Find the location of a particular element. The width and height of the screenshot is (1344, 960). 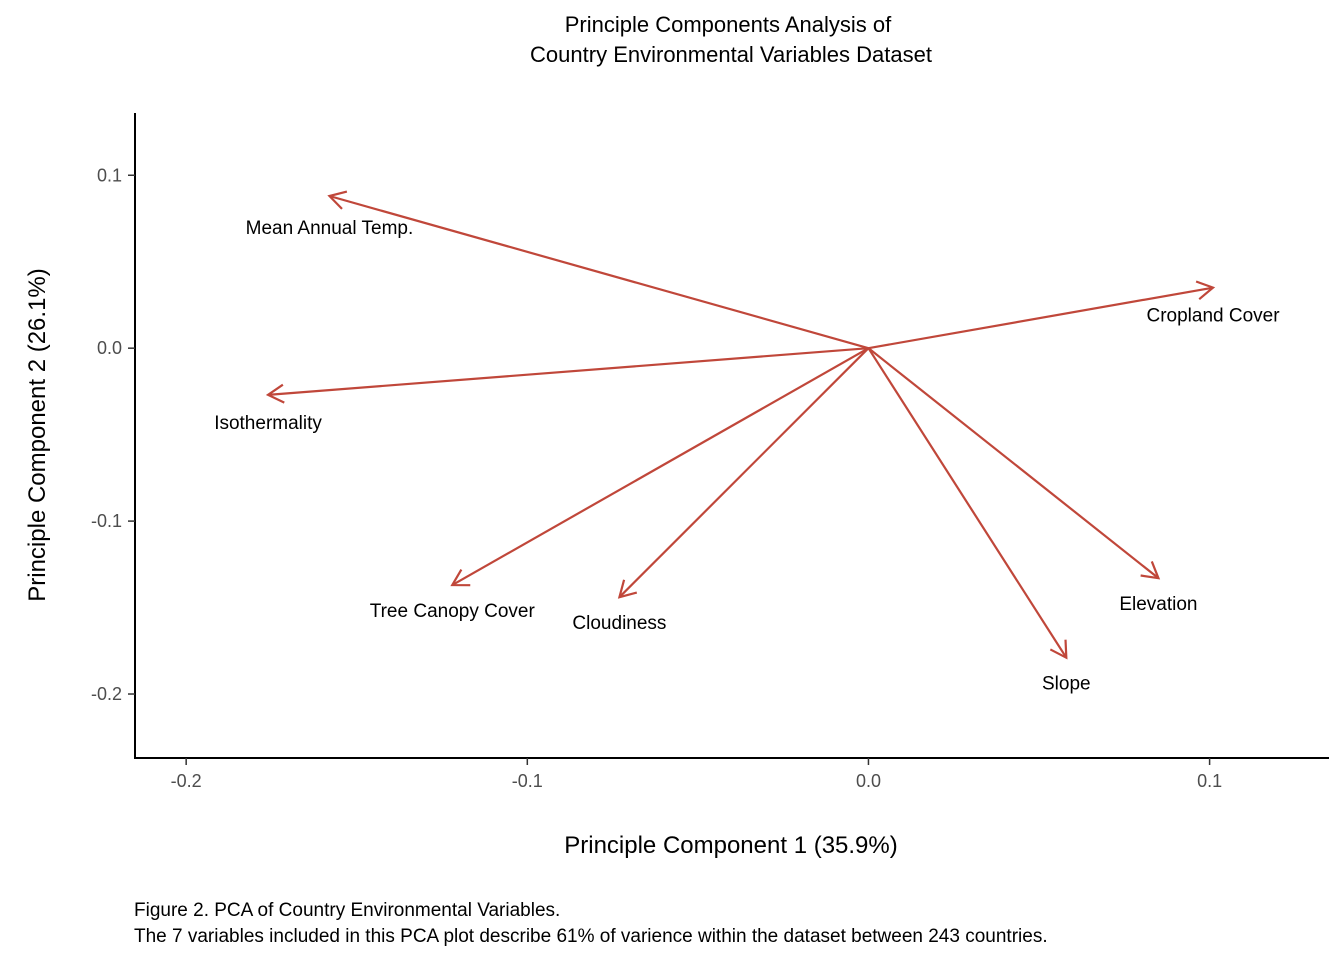

x-tick-label: -0.1 is located at coordinates (527, 781).